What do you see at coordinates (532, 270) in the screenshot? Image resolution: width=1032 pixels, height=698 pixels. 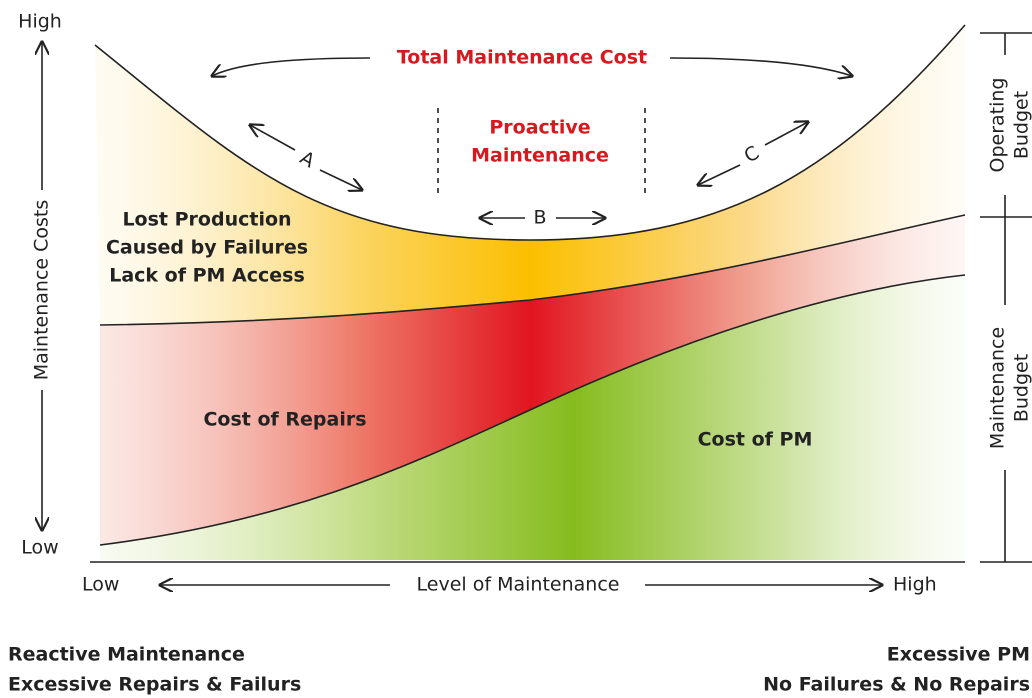 I see `repairs-curve` at bounding box center [532, 270].